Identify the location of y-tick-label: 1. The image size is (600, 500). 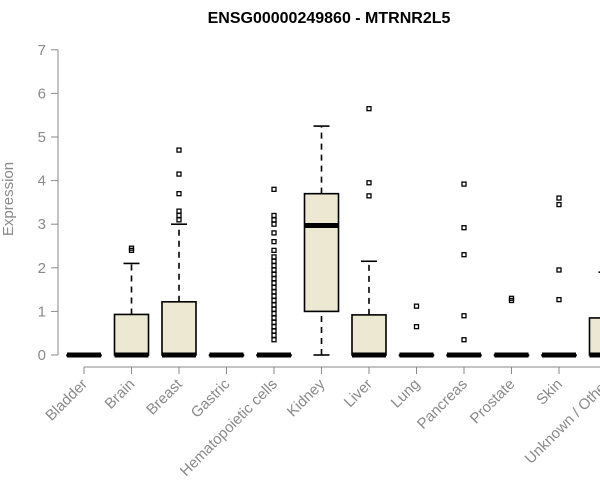
(42, 311).